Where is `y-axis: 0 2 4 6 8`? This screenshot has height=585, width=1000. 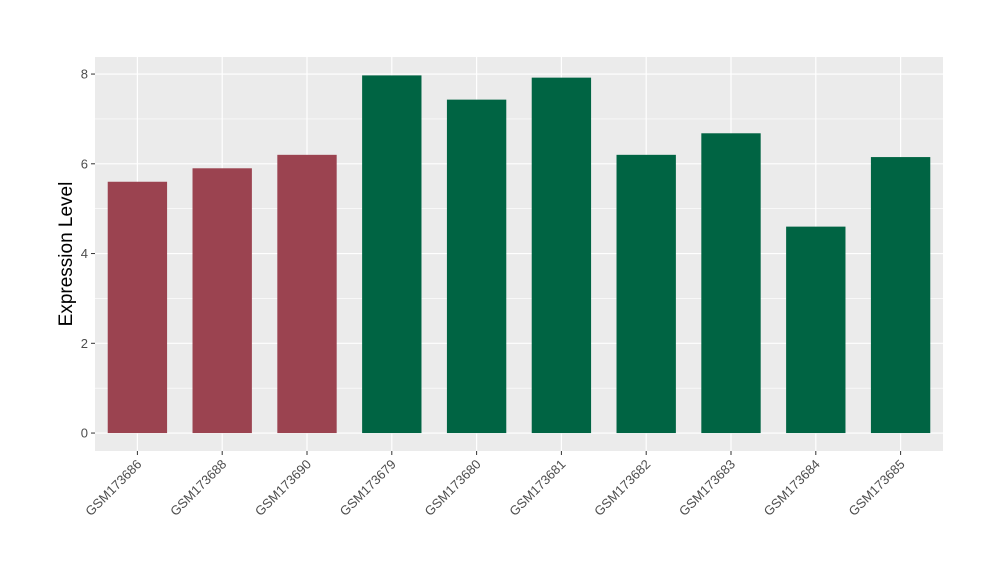 y-axis: 0 2 4 6 8 is located at coordinates (88, 254).